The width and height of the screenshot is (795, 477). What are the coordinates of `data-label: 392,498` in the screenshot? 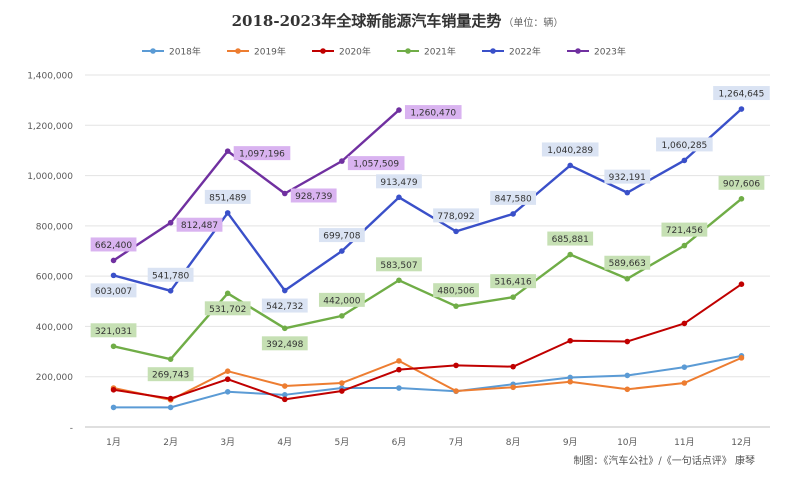 It's located at (284, 345).